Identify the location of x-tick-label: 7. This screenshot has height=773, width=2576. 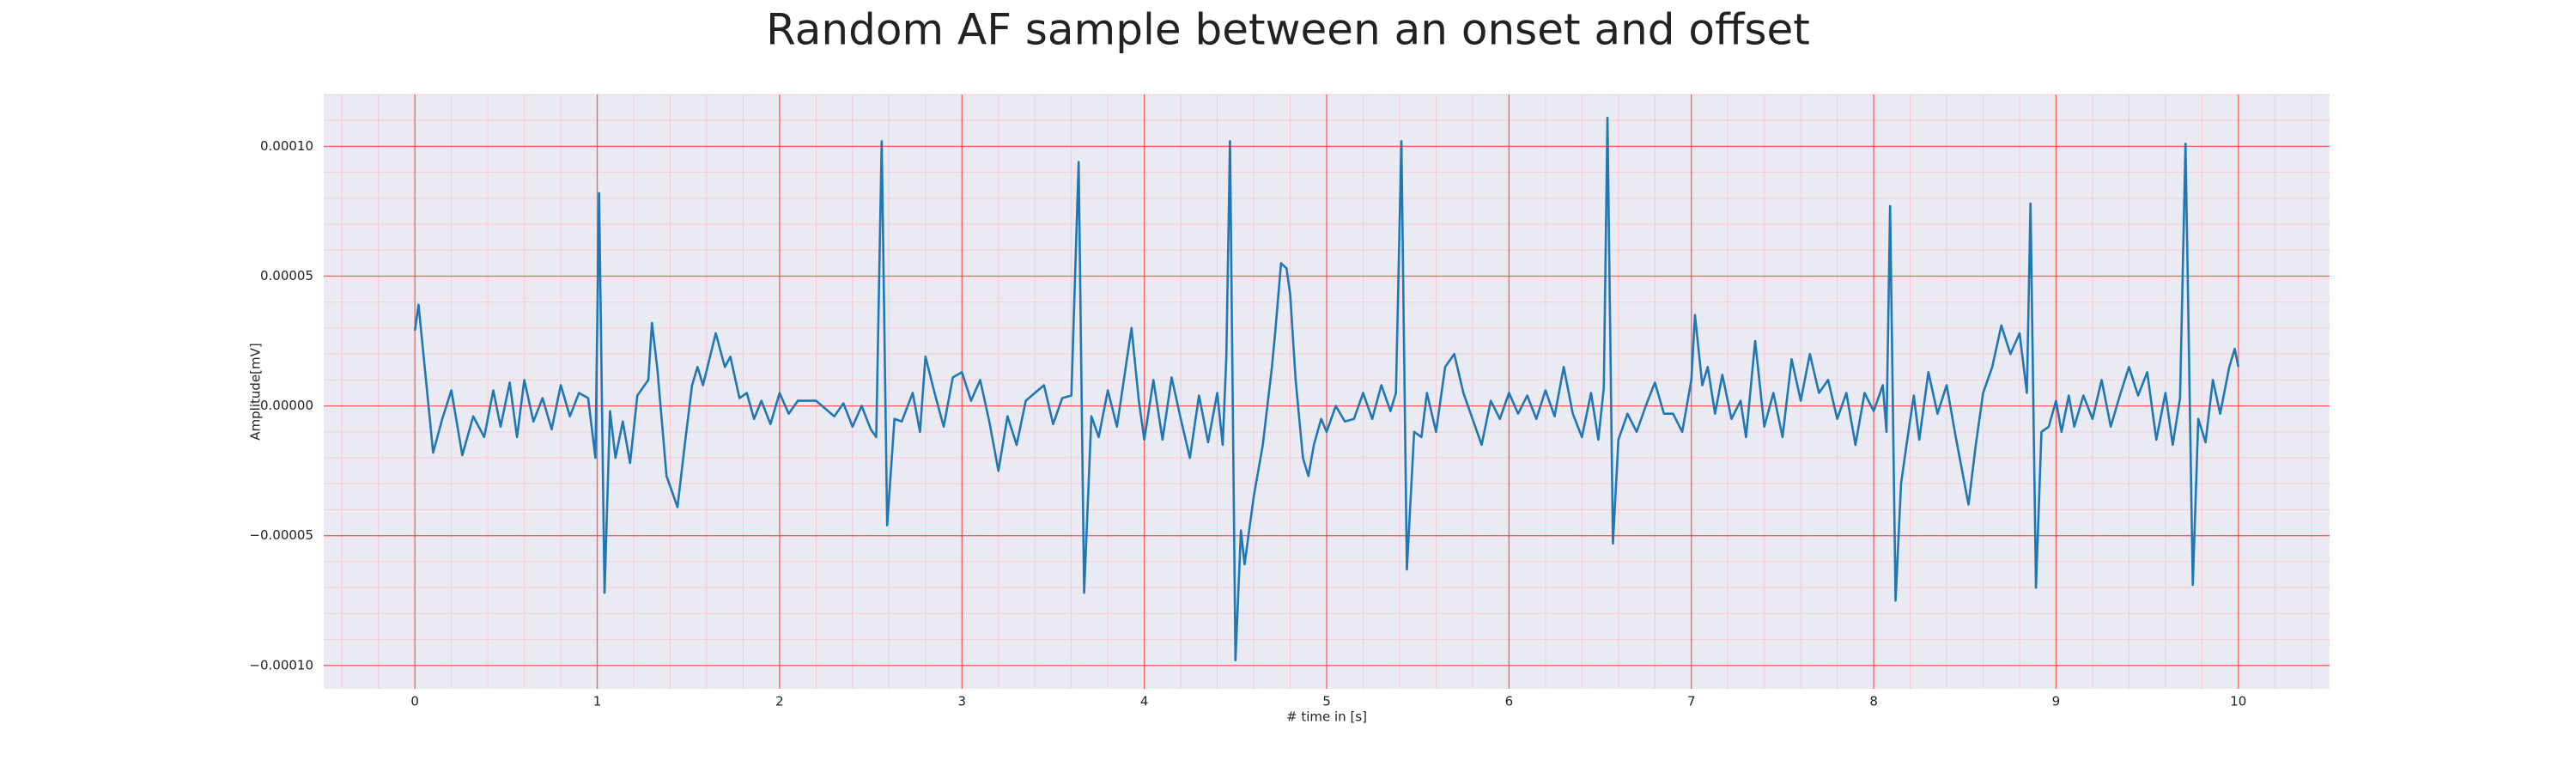
(1692, 701).